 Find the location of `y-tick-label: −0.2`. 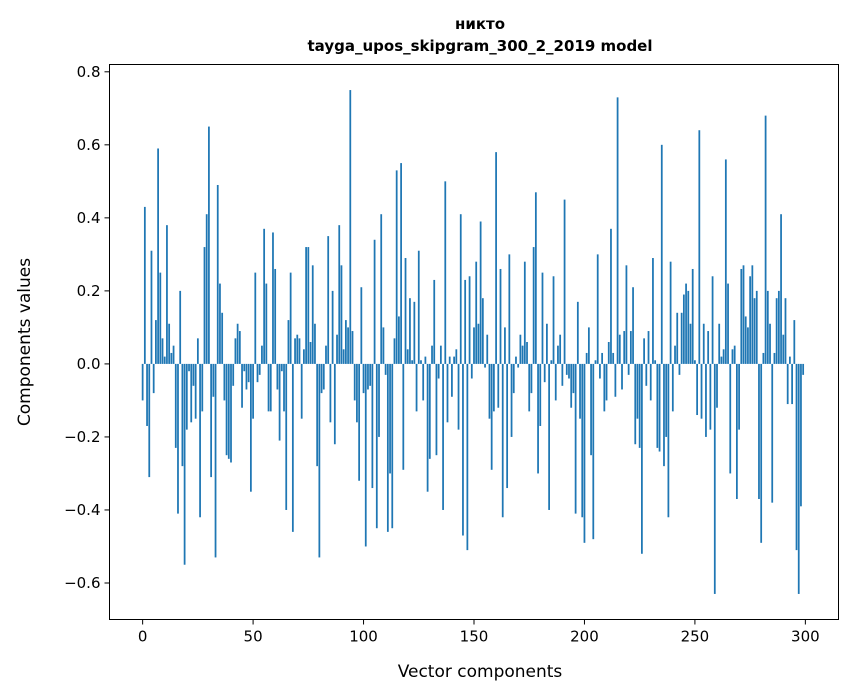

y-tick-label: −0.2 is located at coordinates (82, 437).